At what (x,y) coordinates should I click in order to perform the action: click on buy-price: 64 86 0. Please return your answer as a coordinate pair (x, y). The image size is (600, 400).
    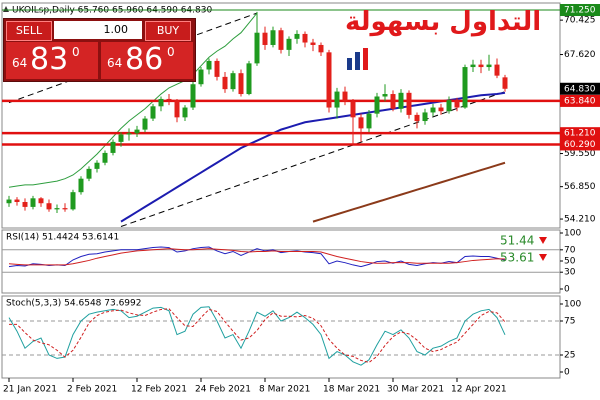
    Looking at the image, I should click on (147, 60).